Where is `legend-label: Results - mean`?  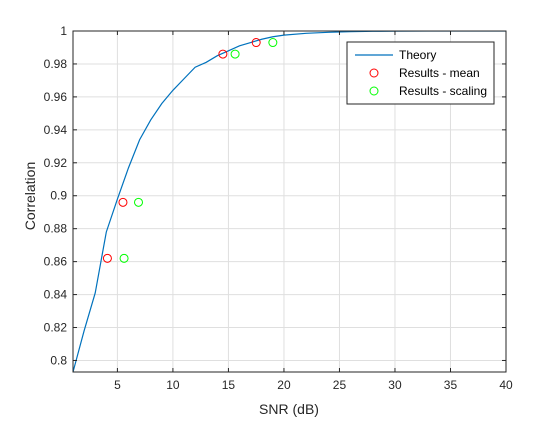
legend-label: Results - mean is located at coordinates (439, 73).